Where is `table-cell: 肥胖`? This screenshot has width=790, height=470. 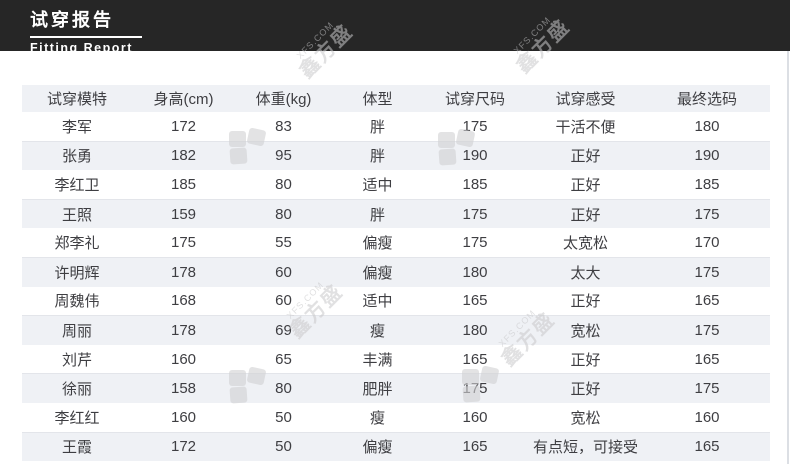 table-cell: 肥胖 is located at coordinates (377, 388).